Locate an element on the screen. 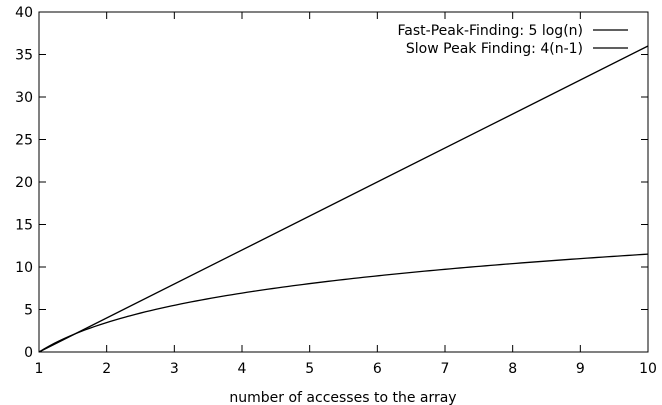 The image size is (662, 405). legend-label: Slow Peak Finding: 4(n-1) is located at coordinates (494, 49).